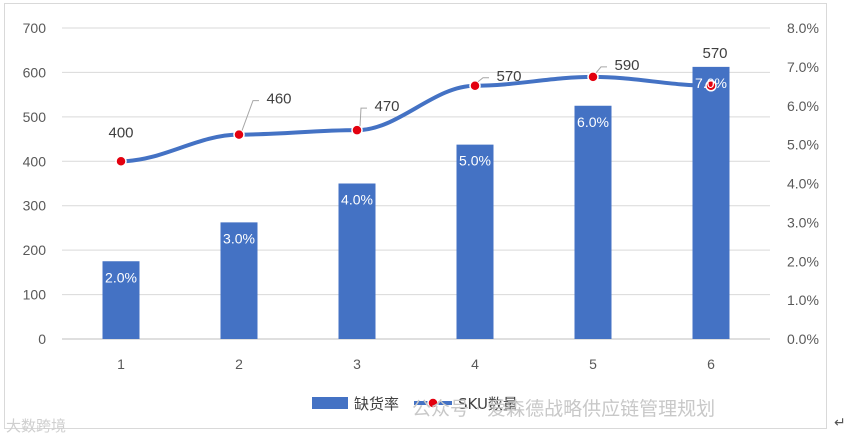  I want to click on y-right-tick-label: 2.0%, so click(803, 261).